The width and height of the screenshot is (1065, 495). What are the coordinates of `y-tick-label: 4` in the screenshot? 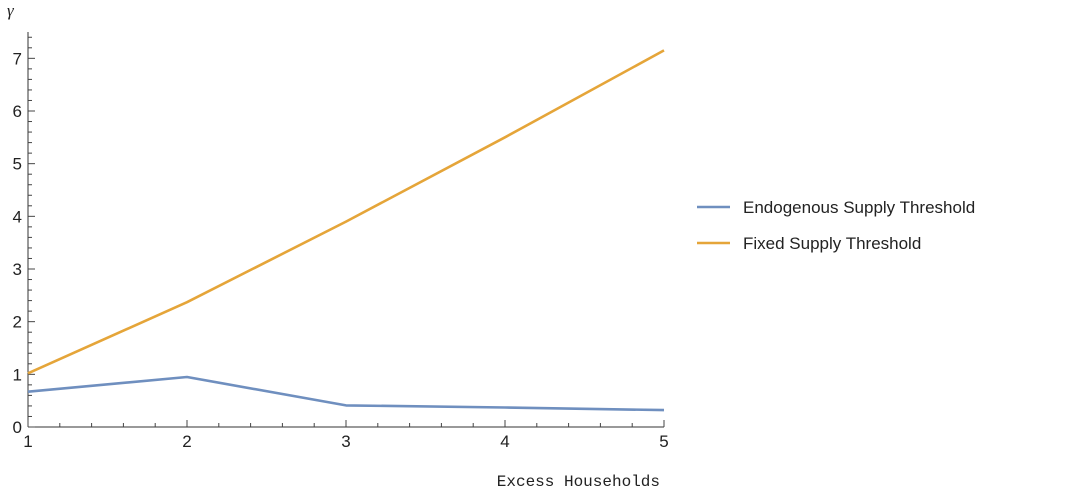 It's located at (17, 216).